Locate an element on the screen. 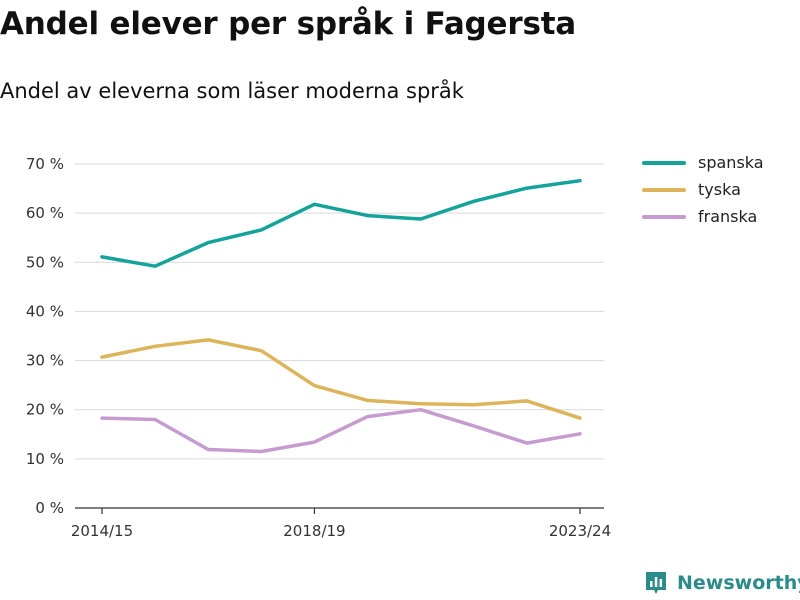 The height and width of the screenshot is (600, 800). x-tick-label: 2023/24 is located at coordinates (580, 531).